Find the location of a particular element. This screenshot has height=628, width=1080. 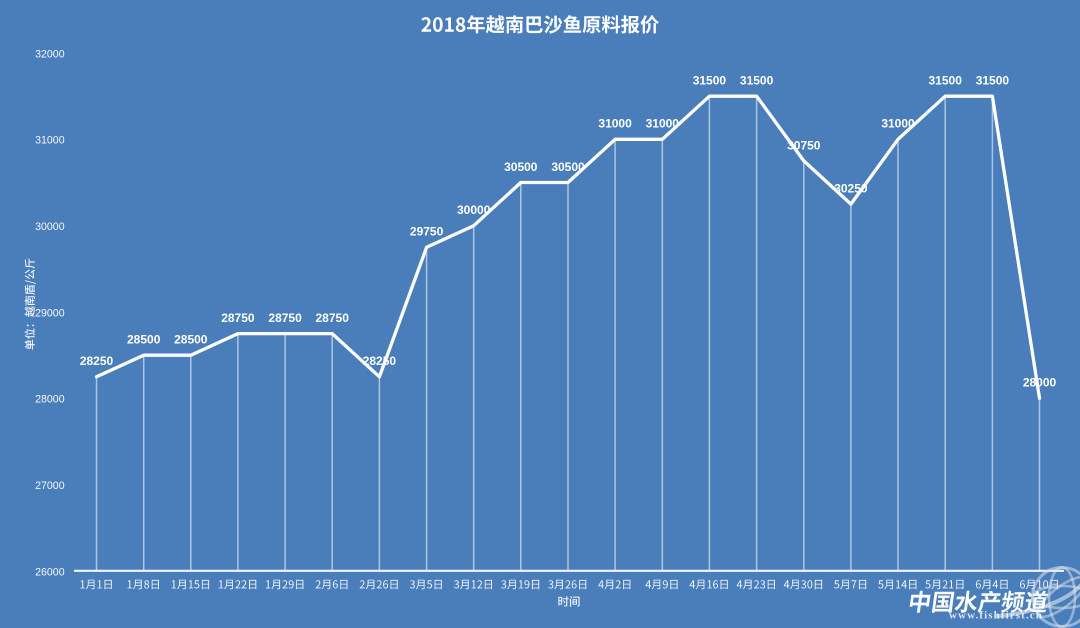

svg-text: 29000 is located at coordinates (50, 313).